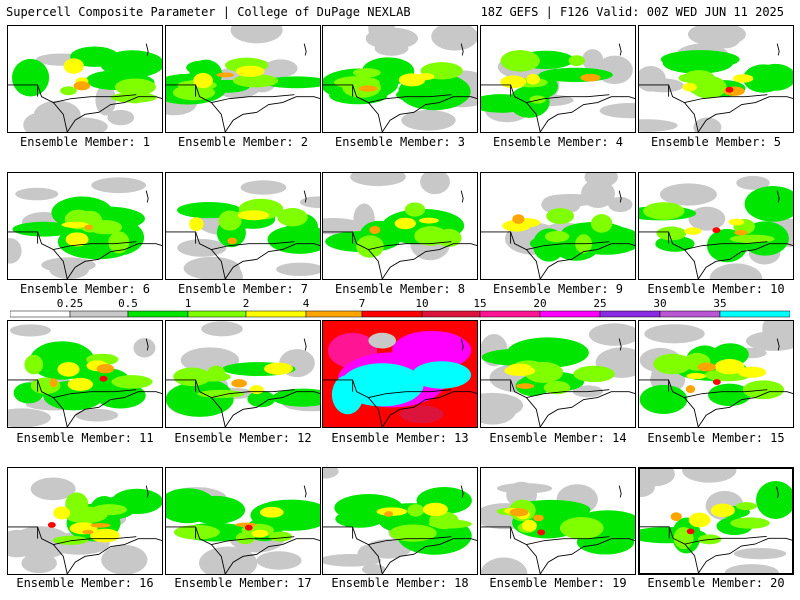  I want to click on colorbar-tick-label: 4, so click(306, 303).